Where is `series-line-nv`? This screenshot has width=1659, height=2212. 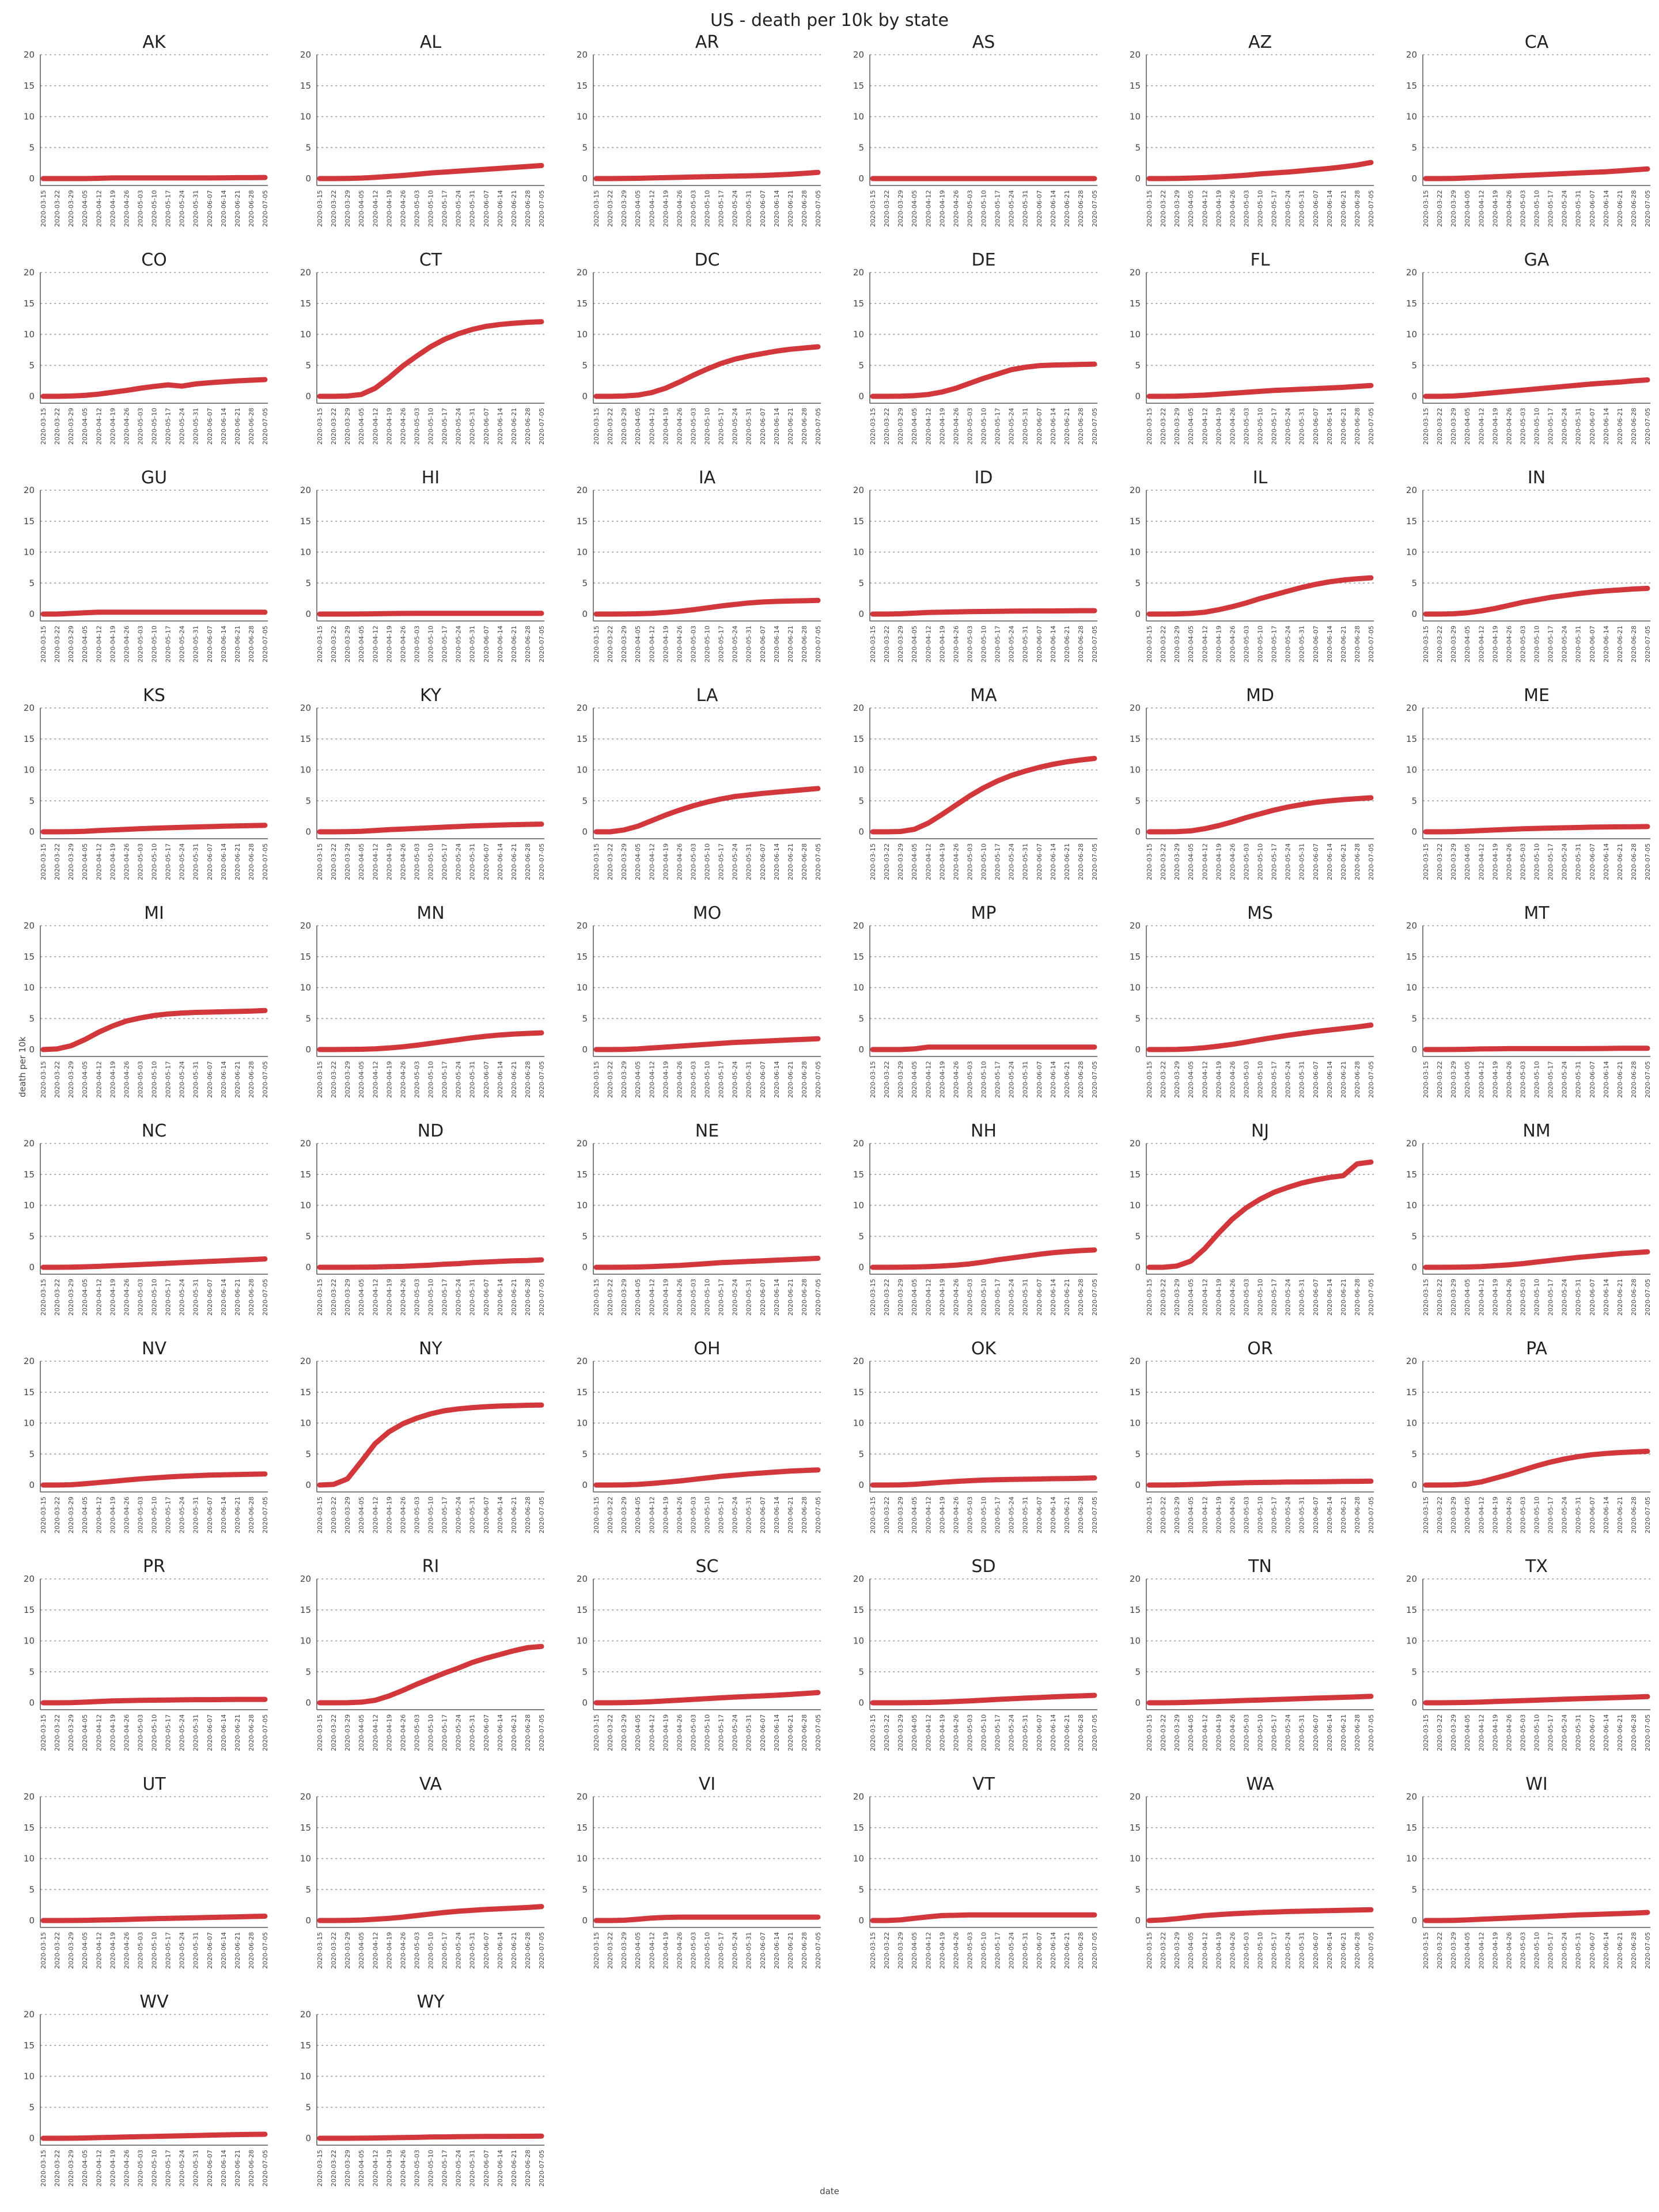 series-line-nv is located at coordinates (154, 1479).